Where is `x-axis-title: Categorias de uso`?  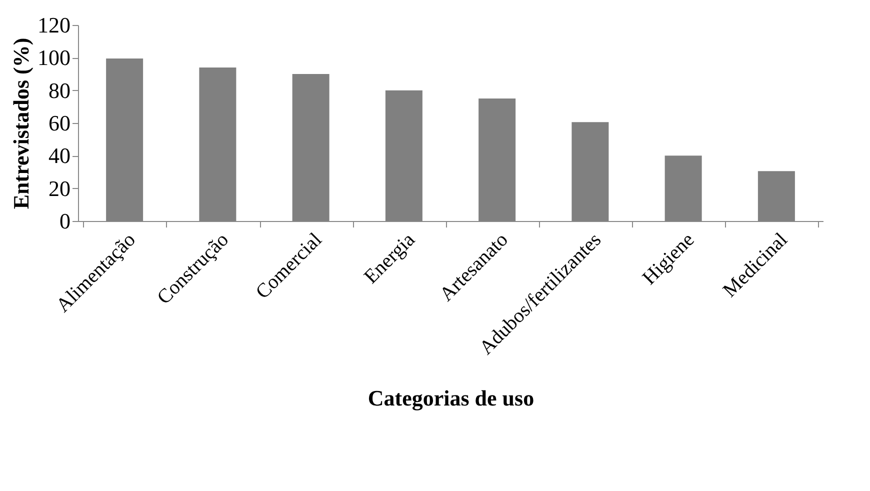 x-axis-title: Categorias de uso is located at coordinates (451, 397).